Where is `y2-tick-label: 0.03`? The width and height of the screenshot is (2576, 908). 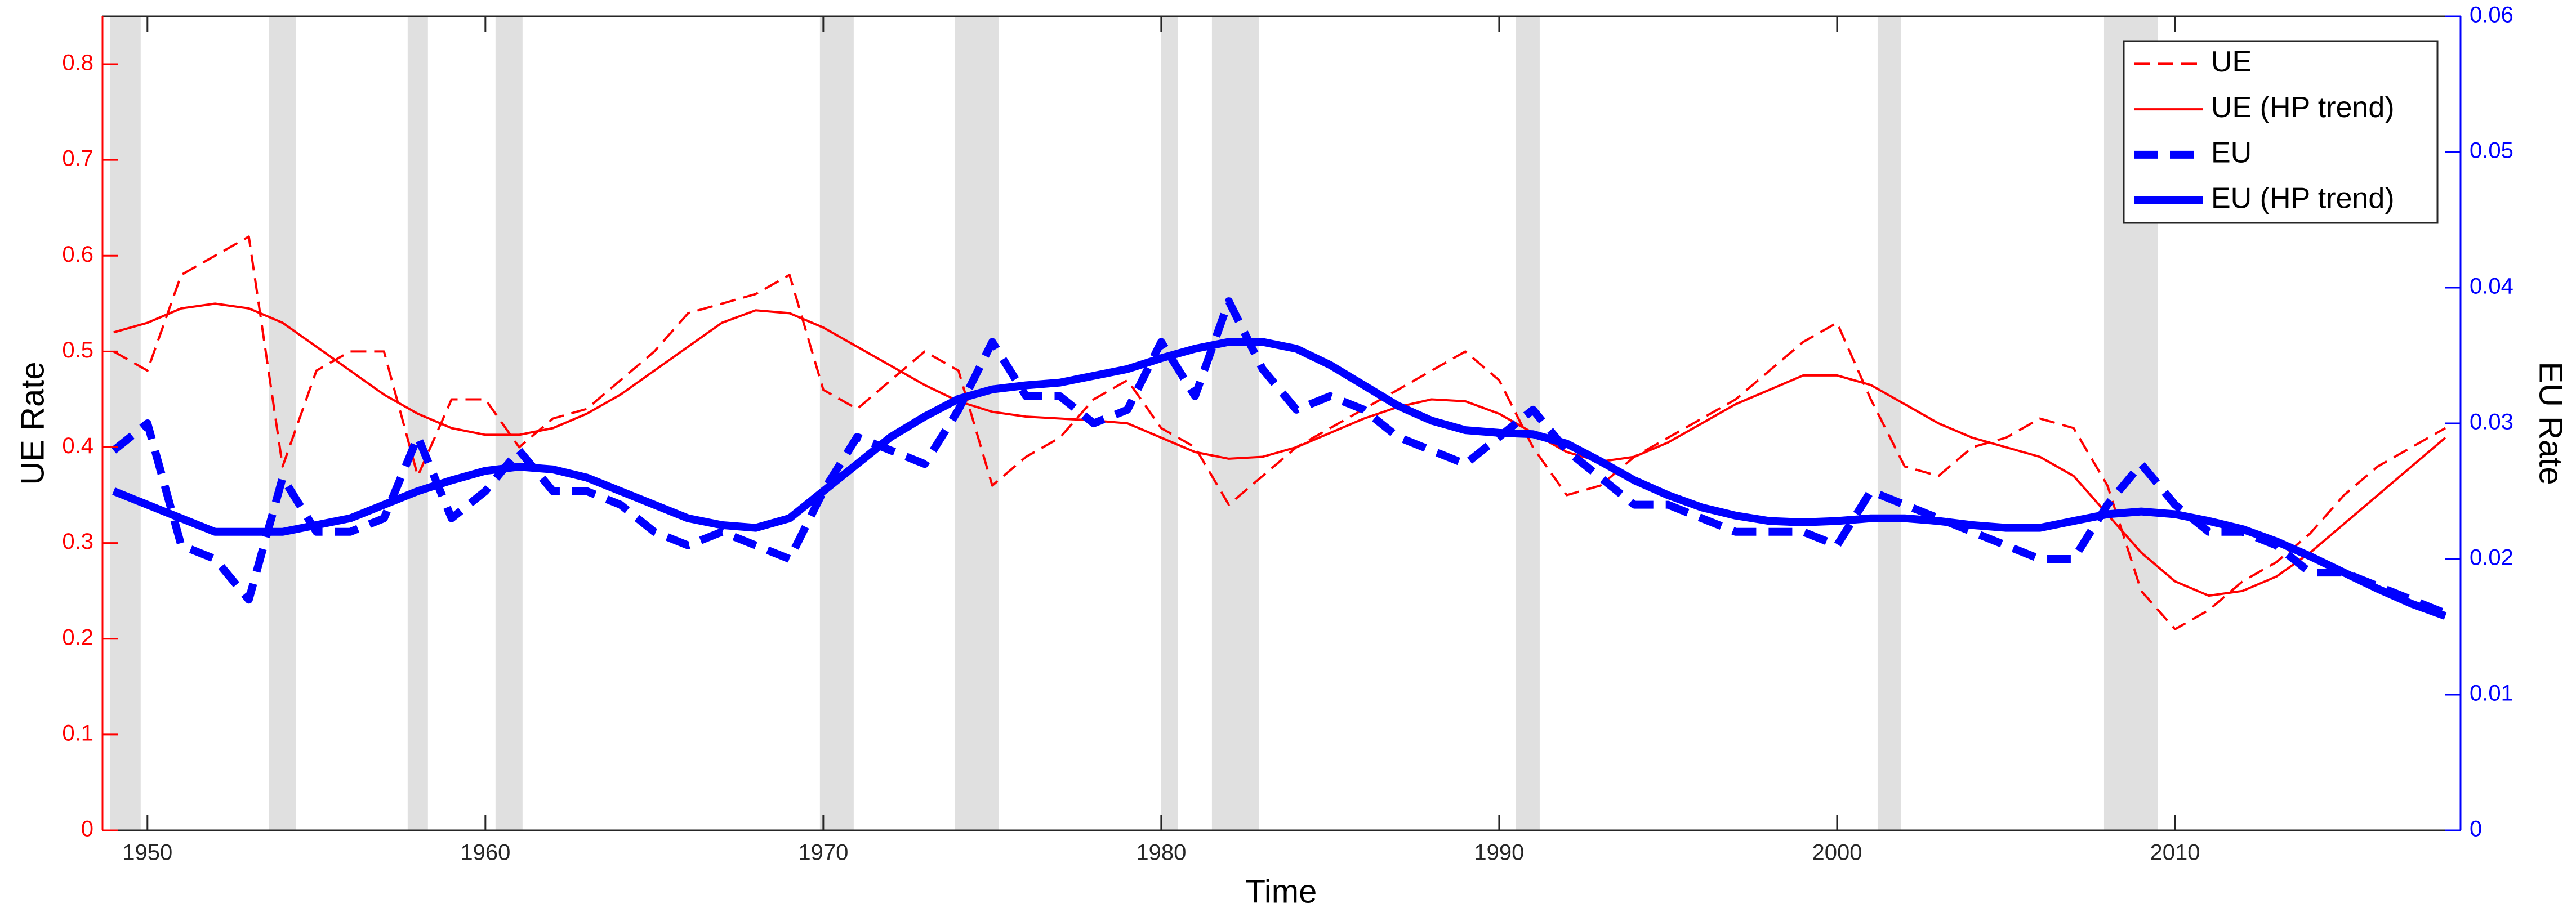 y2-tick-label: 0.03 is located at coordinates (2491, 422).